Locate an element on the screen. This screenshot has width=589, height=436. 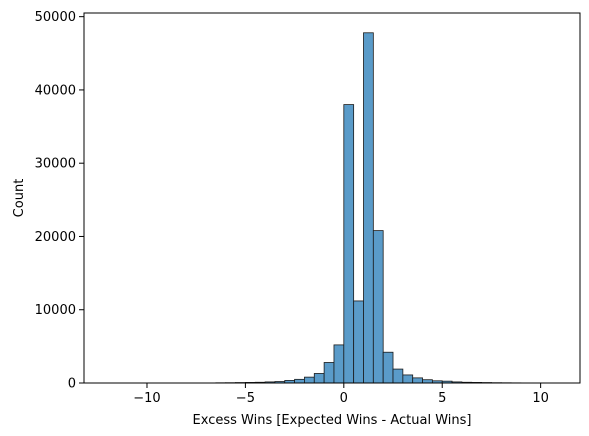
x-tick-label: −5 is located at coordinates (245, 398).